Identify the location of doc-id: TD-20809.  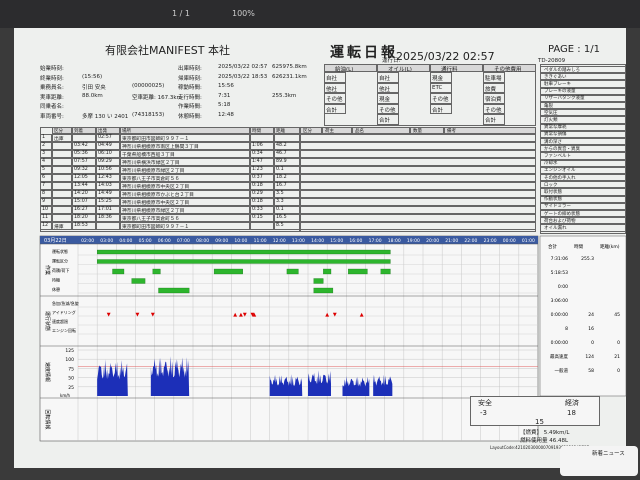
(552, 61).